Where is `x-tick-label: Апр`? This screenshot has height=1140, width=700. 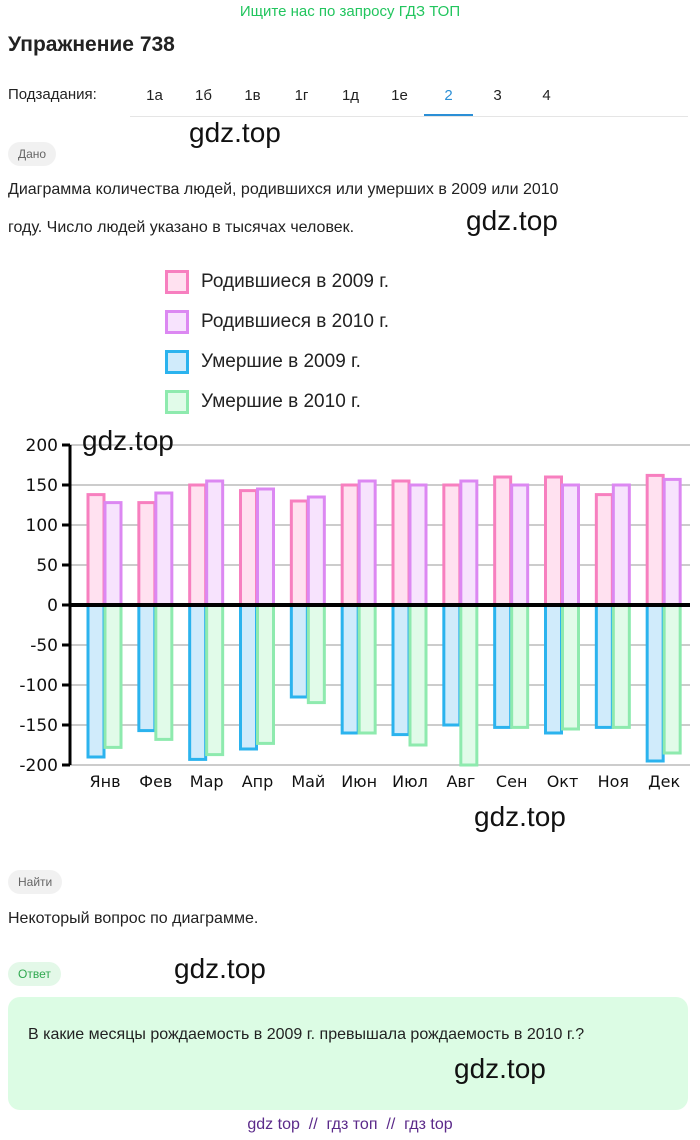 x-tick-label: Апр is located at coordinates (258, 781).